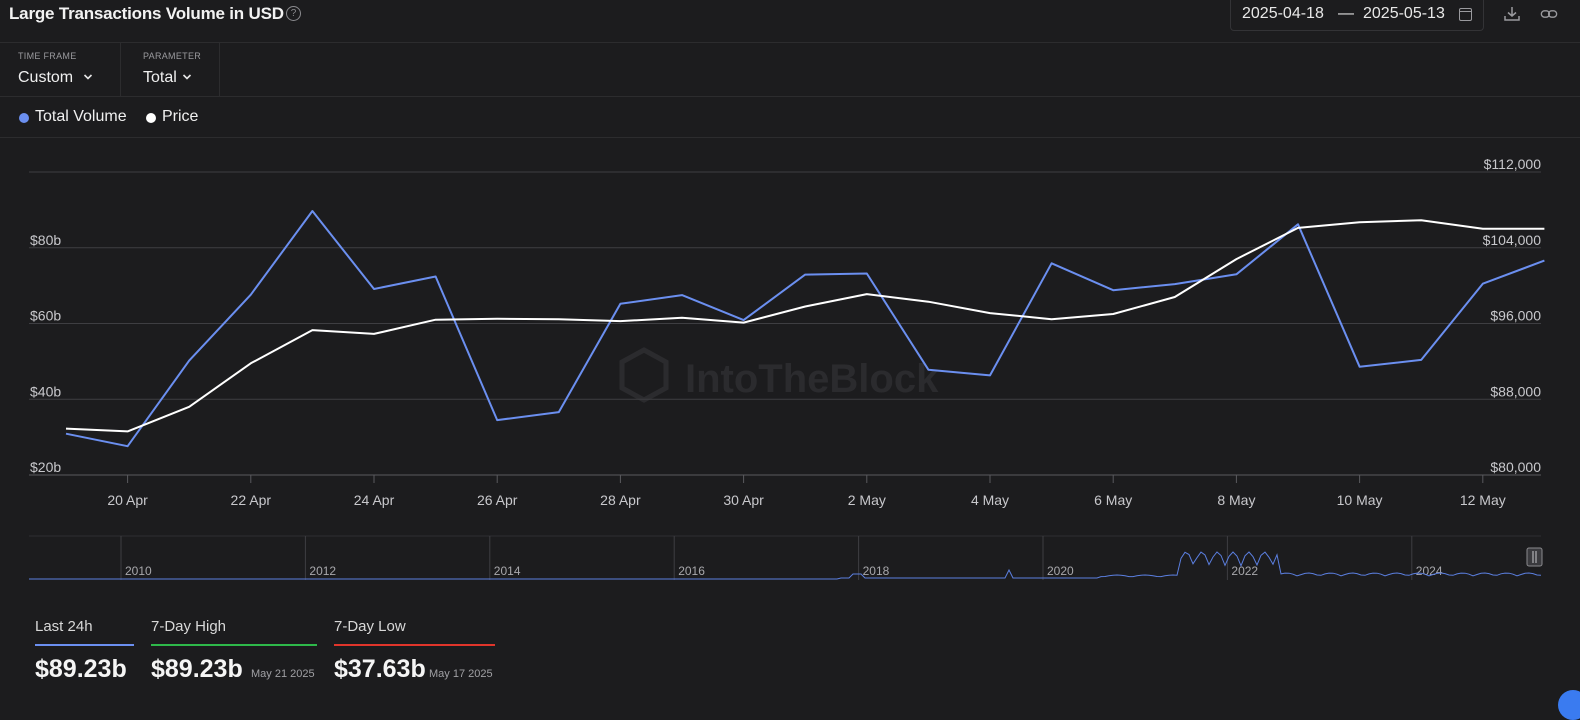 Image resolution: width=1580 pixels, height=720 pixels. I want to click on chart-controls: TIME FRAME Custom PARAMETER Total, so click(790, 69).